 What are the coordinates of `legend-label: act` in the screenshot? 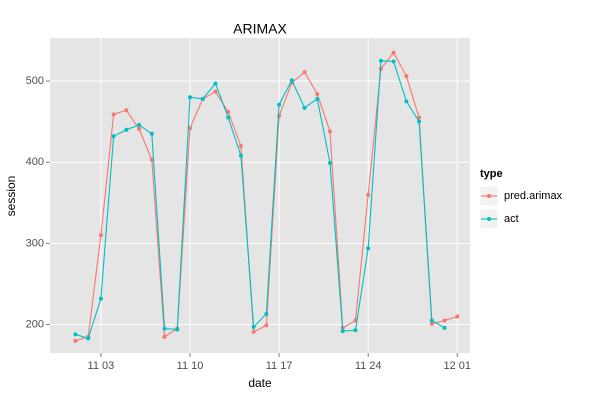 It's located at (511, 219).